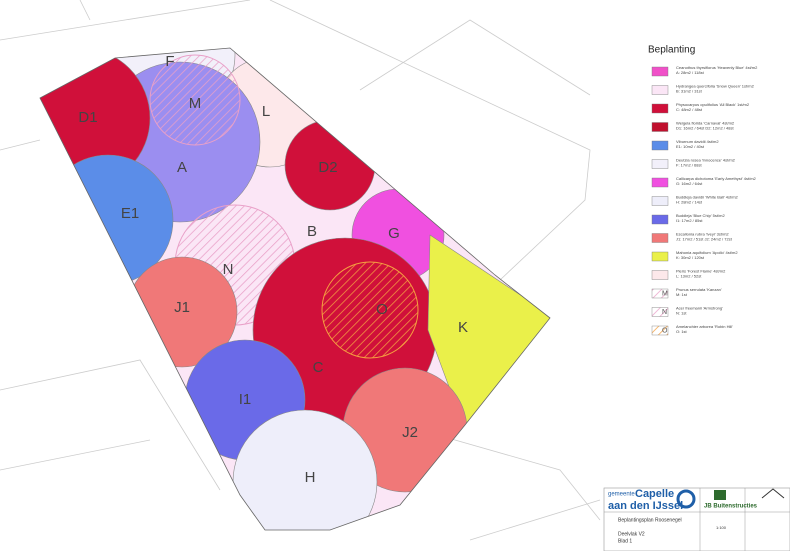  What do you see at coordinates (689, 183) in the screenshot?
I see `legend-details: G: 16m2 / 64st` at bounding box center [689, 183].